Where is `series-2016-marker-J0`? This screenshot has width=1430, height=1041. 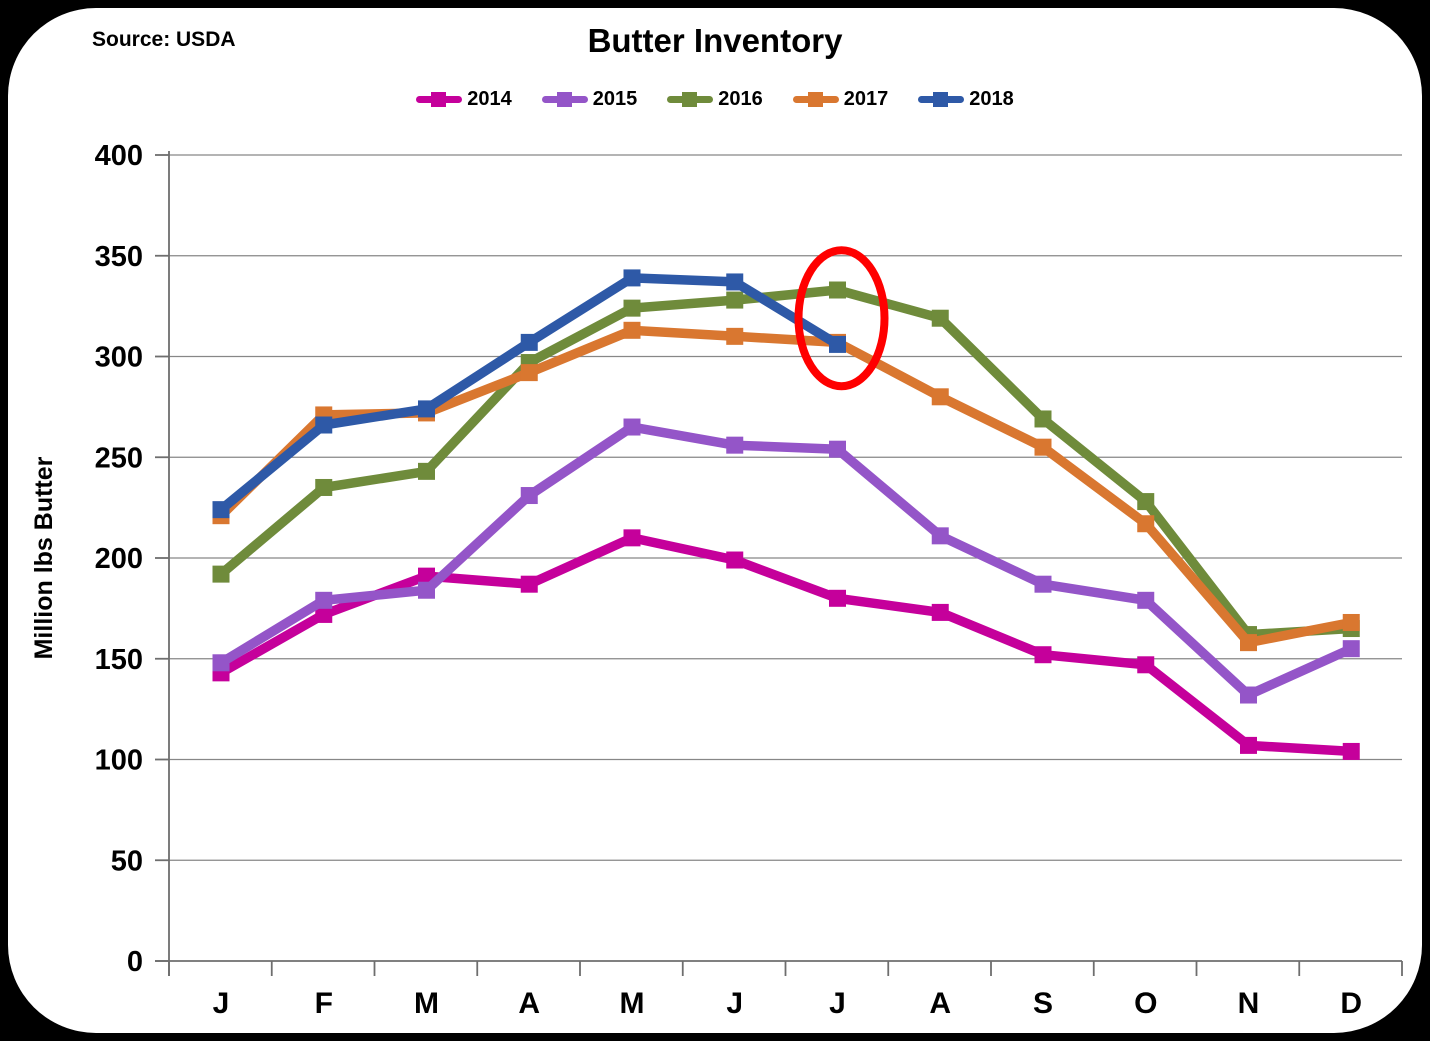 series-2016-marker-J0 is located at coordinates (221, 574).